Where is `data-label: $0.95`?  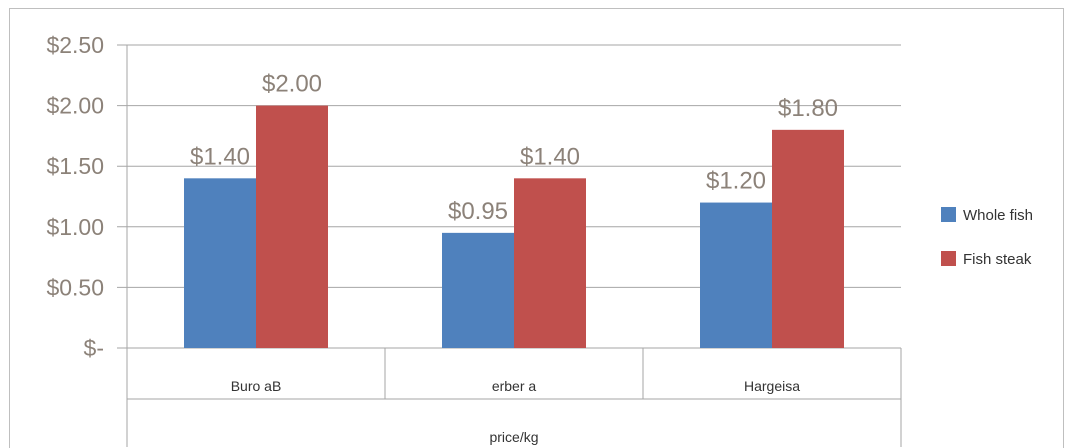
data-label: $0.95 is located at coordinates (478, 211).